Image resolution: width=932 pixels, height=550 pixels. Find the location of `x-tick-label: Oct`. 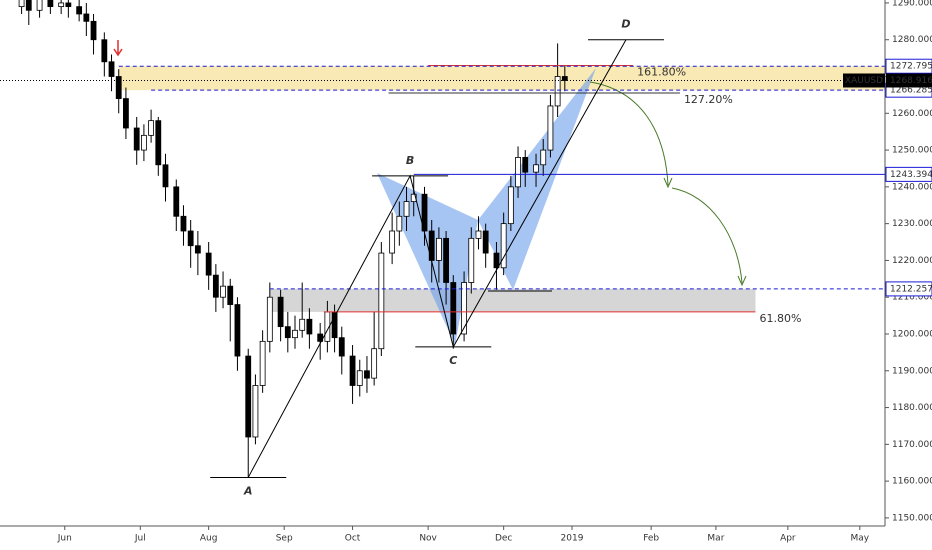

x-tick-label: Oct is located at coordinates (353, 539).